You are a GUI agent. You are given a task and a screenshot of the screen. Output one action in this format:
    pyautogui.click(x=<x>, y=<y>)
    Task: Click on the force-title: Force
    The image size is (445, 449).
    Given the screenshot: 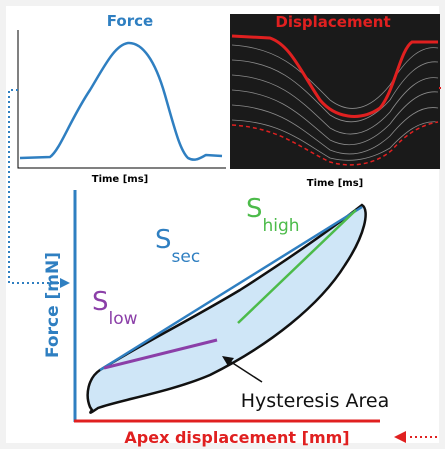 What is the action you would take?
    pyautogui.click(x=130, y=21)
    